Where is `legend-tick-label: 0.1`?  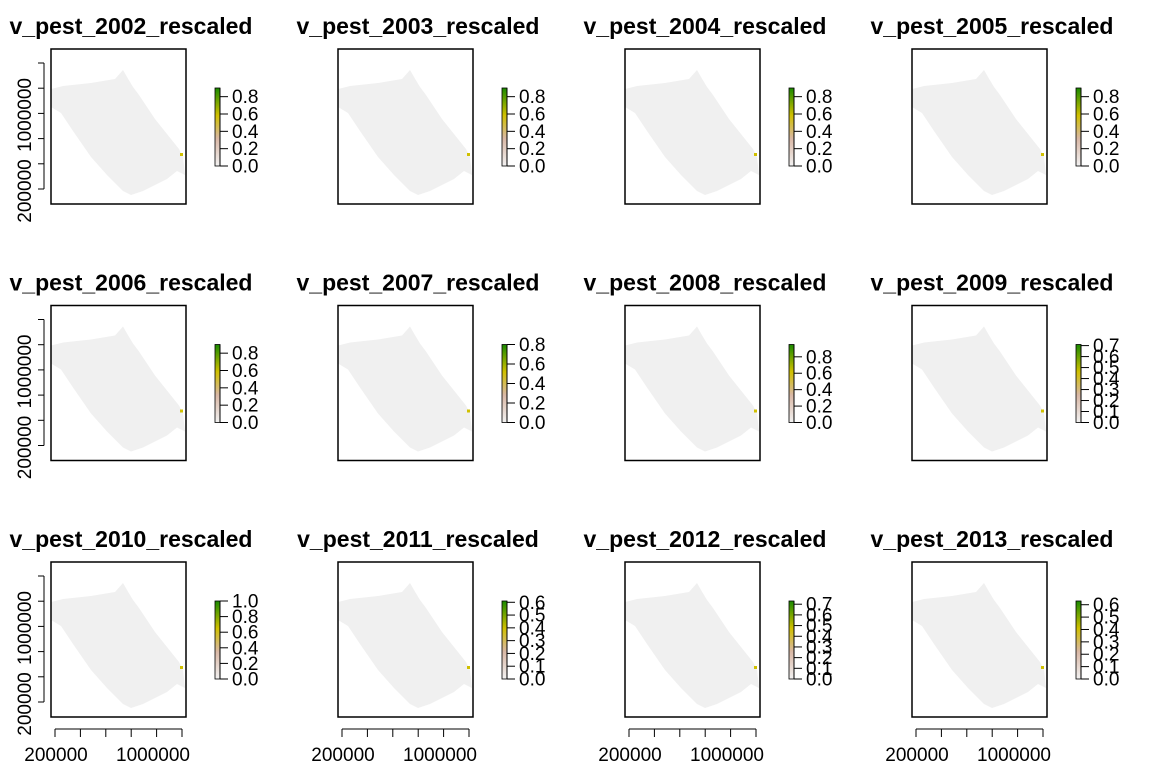 legend-tick-label: 0.1 is located at coordinates (1106, 667).